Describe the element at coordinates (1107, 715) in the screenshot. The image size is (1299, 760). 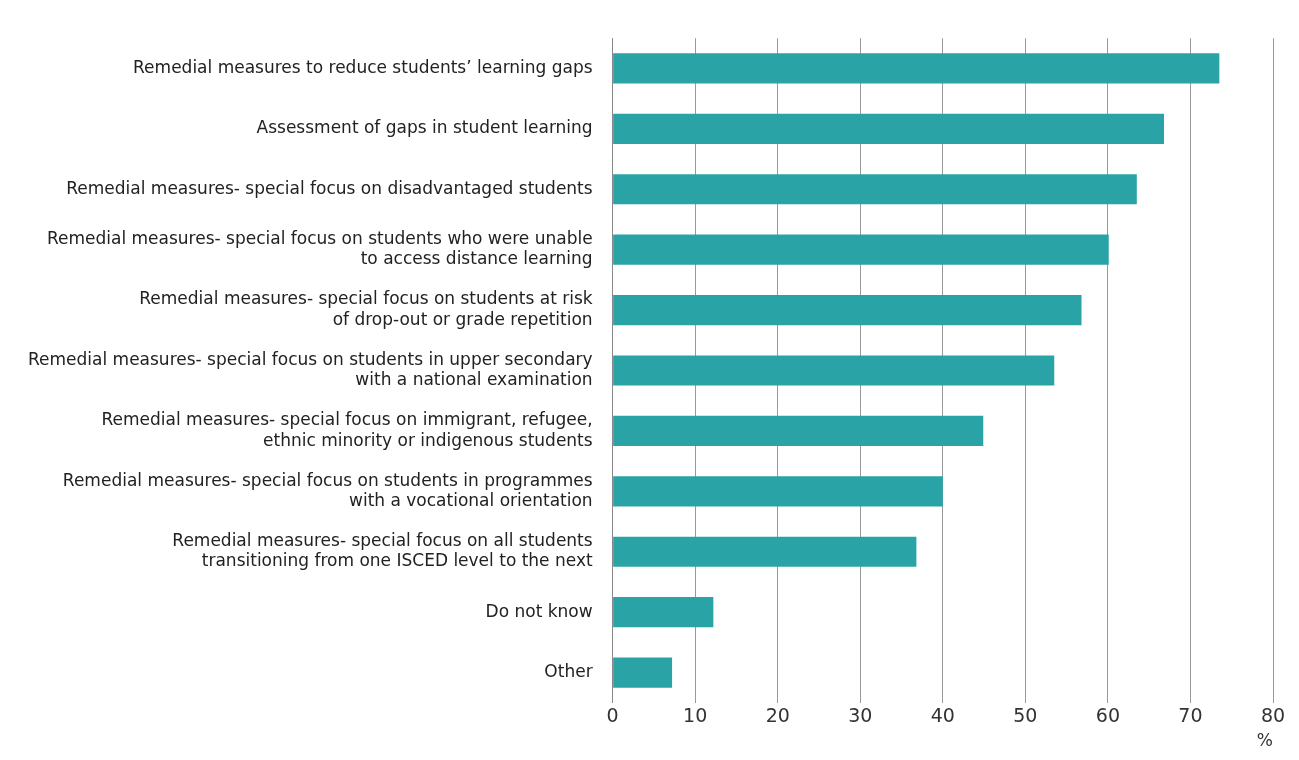
I see `x-tick-label: 60` at that location.